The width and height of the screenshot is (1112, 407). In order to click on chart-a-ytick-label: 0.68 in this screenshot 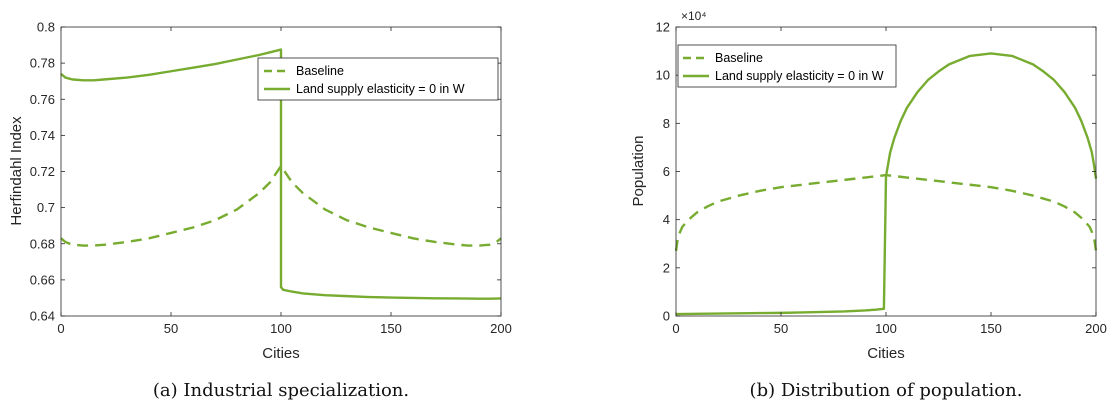, I will do `click(42, 243)`.